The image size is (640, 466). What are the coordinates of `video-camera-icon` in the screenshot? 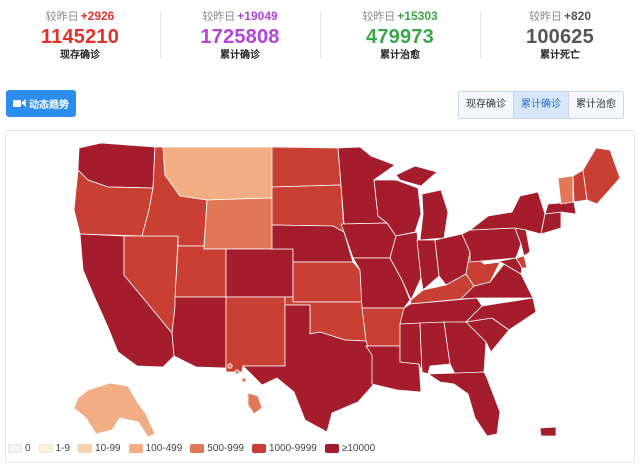 It's located at (19, 103).